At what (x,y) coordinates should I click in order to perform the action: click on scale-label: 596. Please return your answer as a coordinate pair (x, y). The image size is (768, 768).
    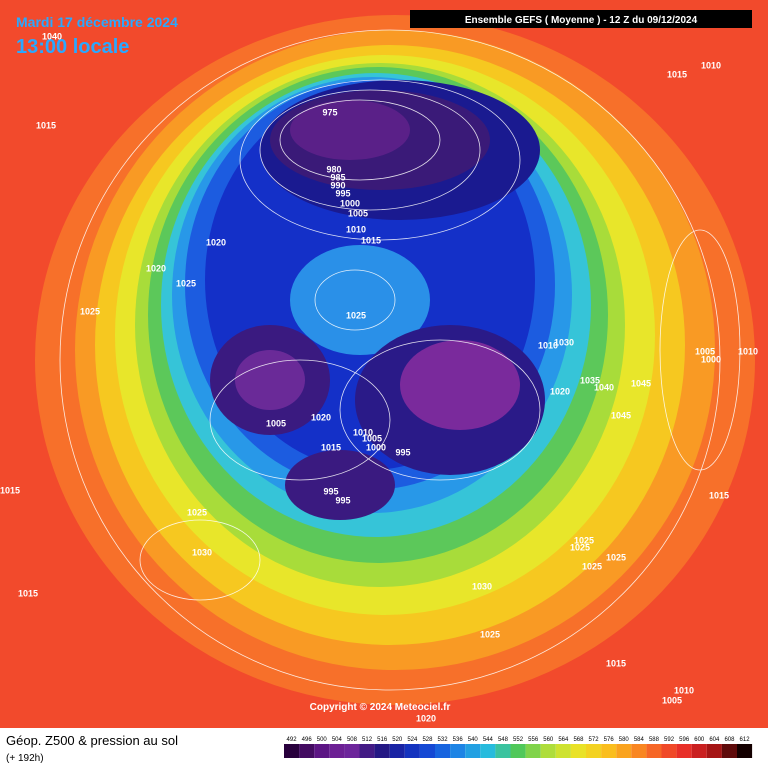
    Looking at the image, I should click on (684, 740).